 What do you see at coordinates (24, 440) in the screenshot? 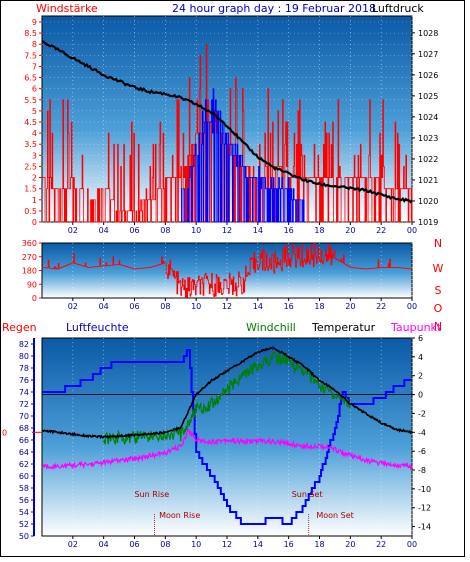
I see `left-tick-label: 66` at bounding box center [24, 440].